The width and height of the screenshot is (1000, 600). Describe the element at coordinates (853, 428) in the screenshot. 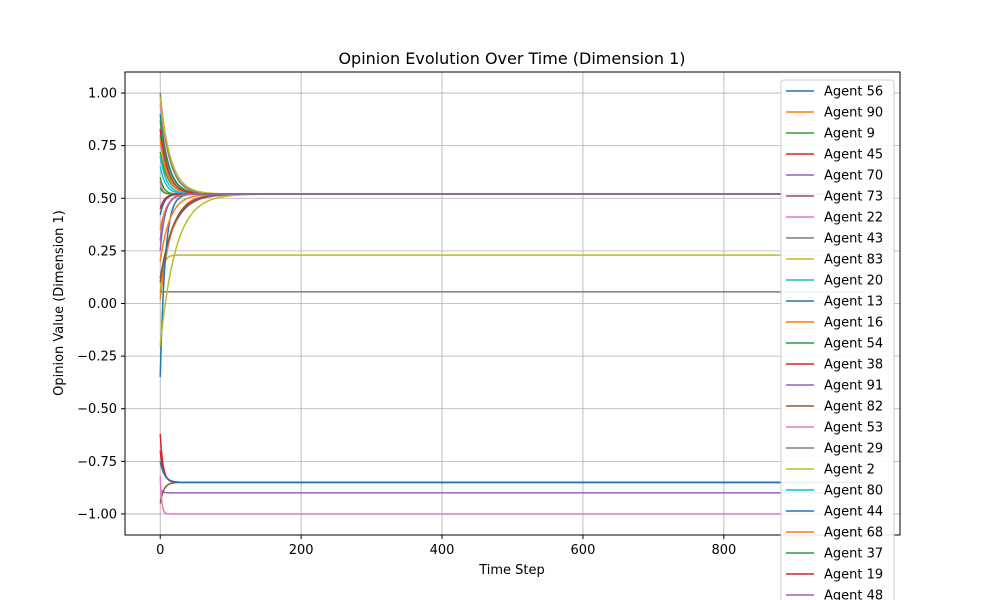

I see `legend-label-agent-53: Agent 53` at that location.